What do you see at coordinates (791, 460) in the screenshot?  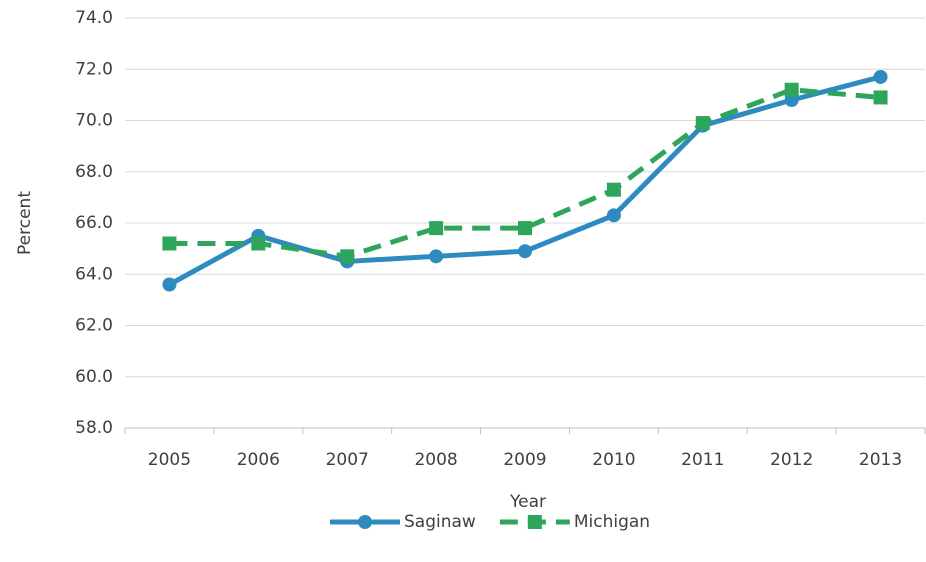 I see `x-tick-label: 2012` at bounding box center [791, 460].